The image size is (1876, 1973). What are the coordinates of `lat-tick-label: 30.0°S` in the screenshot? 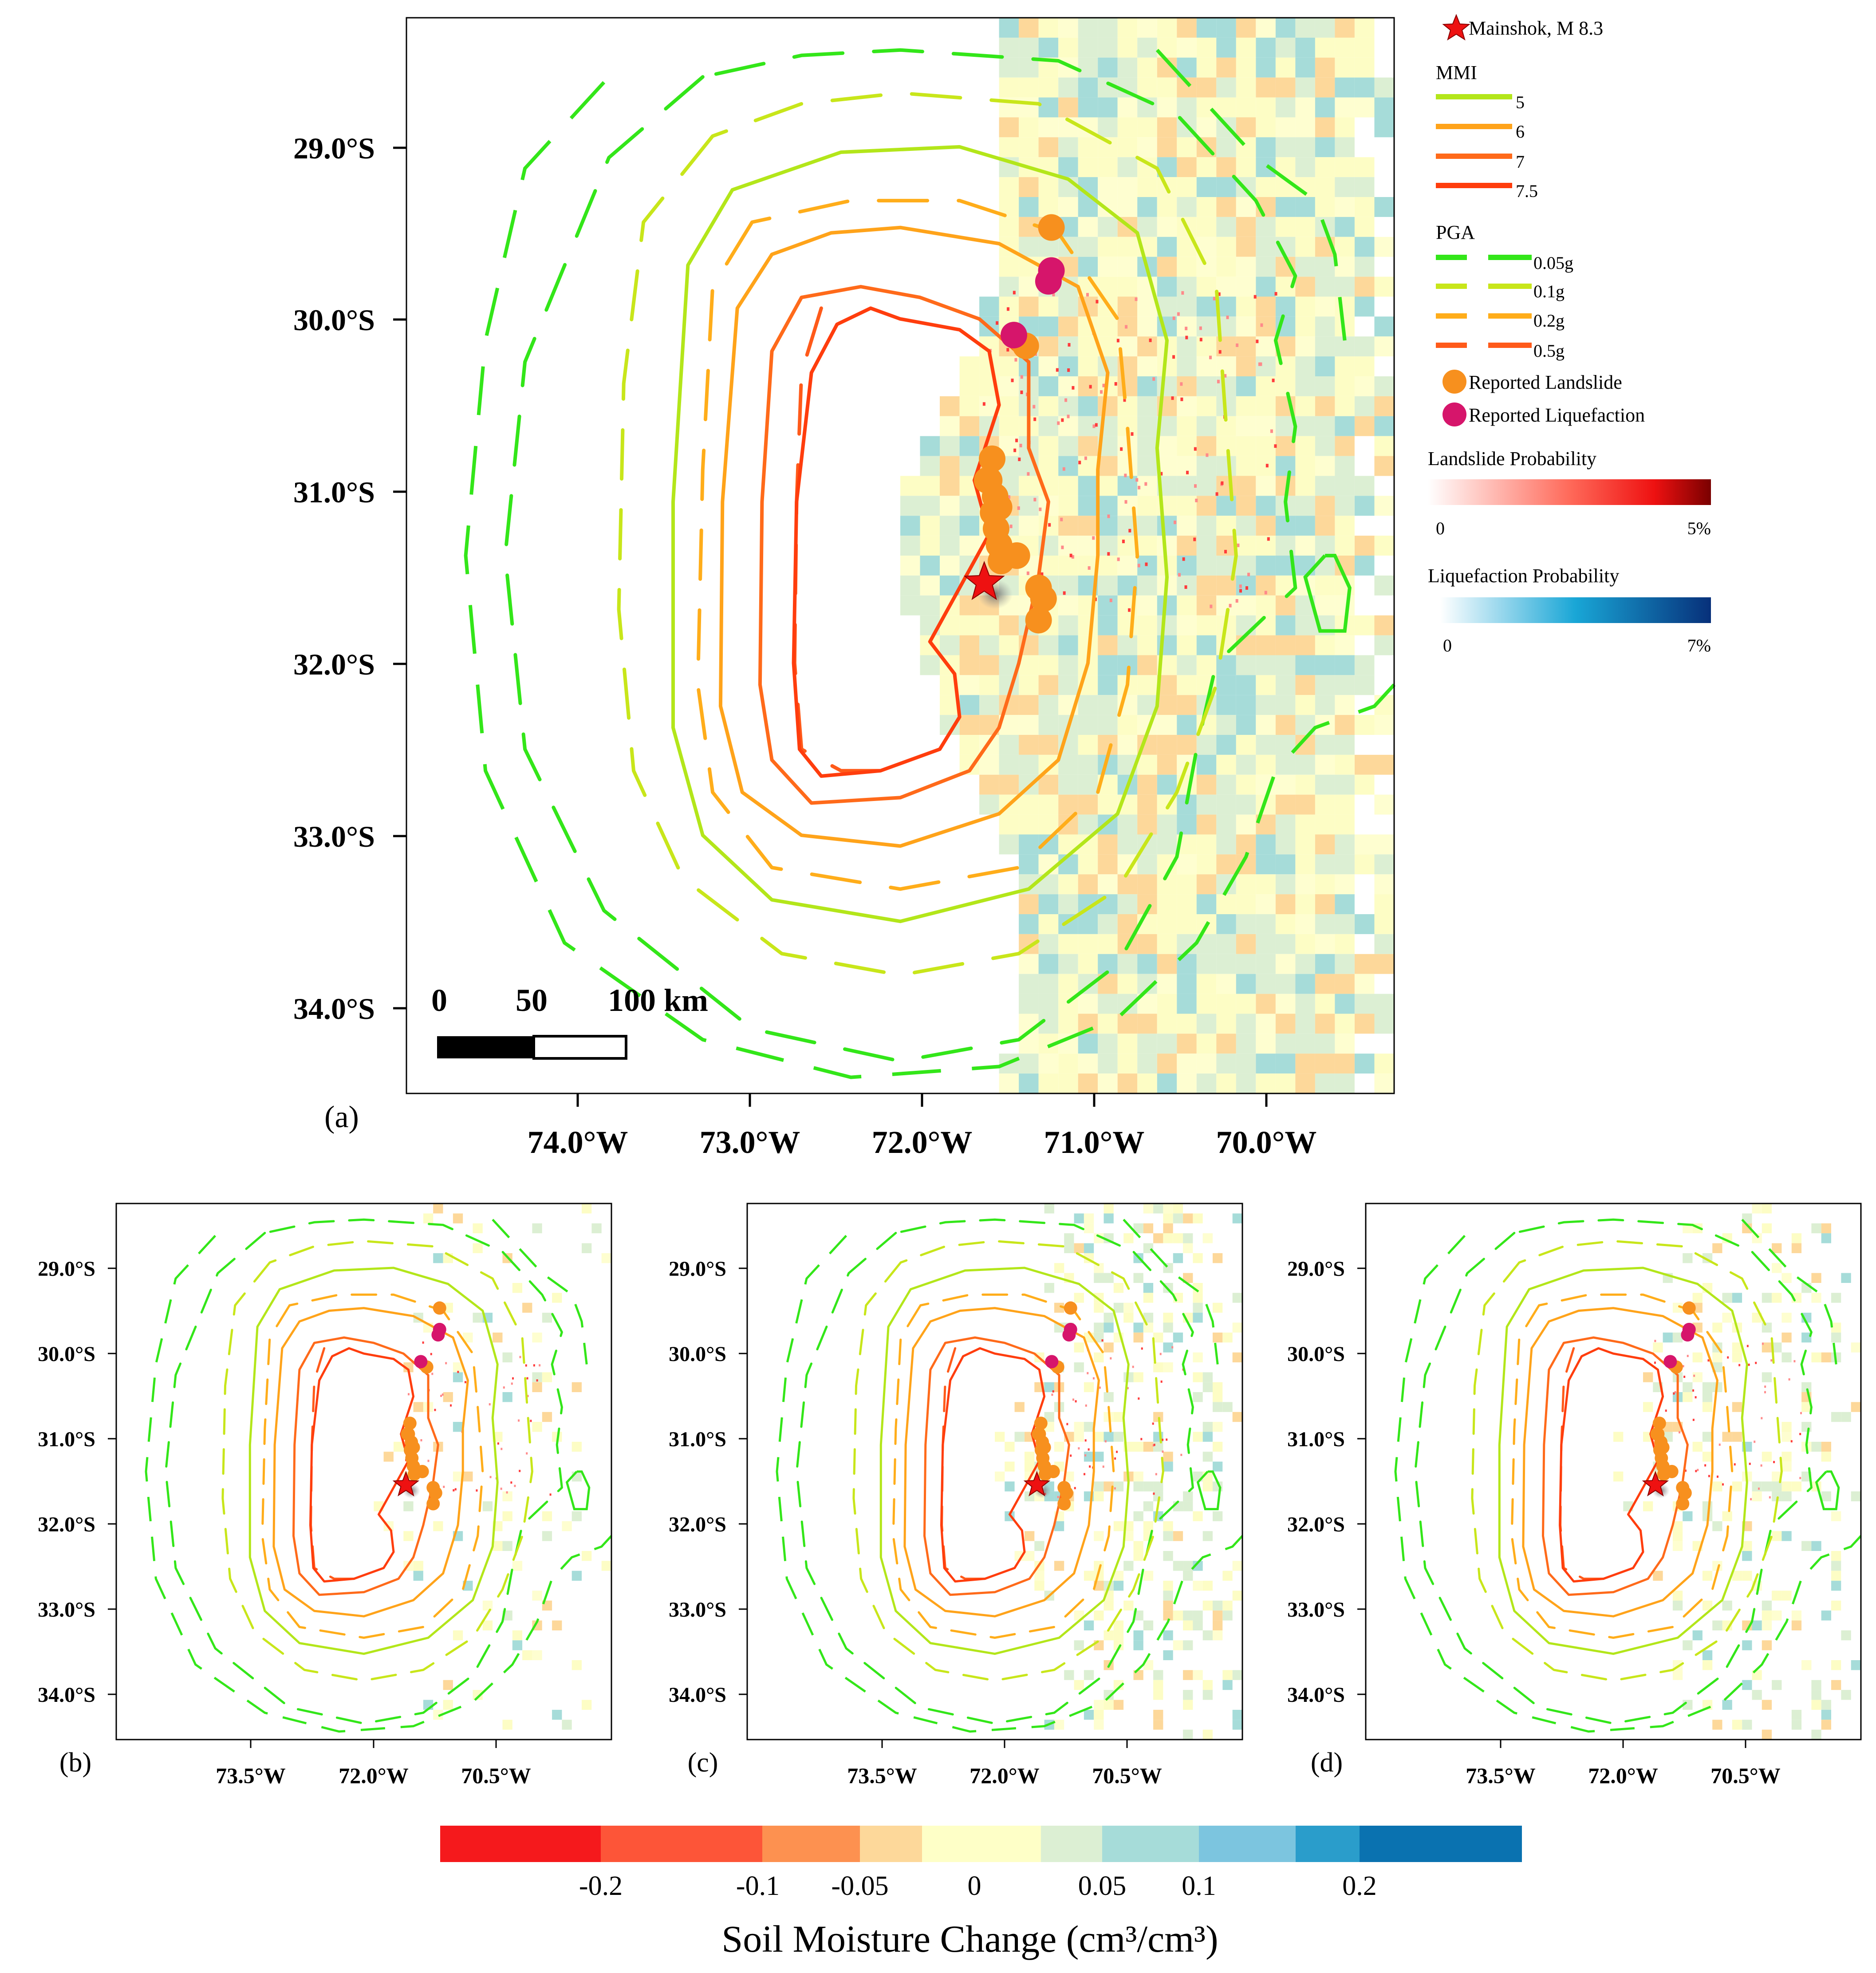 It's located at (66, 1354).